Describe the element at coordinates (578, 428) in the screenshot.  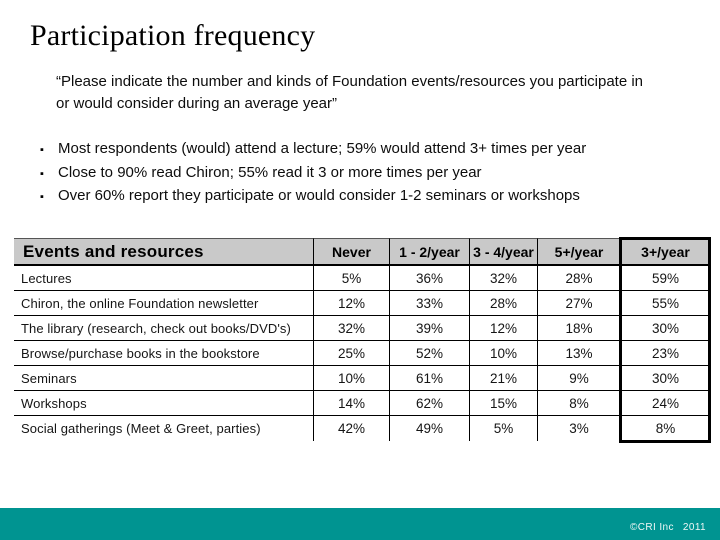
I see `table-value-cell: 3%` at that location.